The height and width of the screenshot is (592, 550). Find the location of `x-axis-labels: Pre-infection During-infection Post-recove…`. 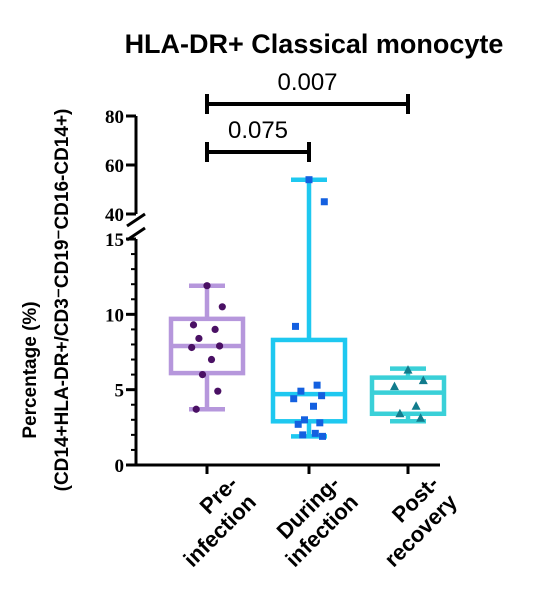

x-axis-labels: Pre-infection During-infection Post-recove… is located at coordinates (320, 521).